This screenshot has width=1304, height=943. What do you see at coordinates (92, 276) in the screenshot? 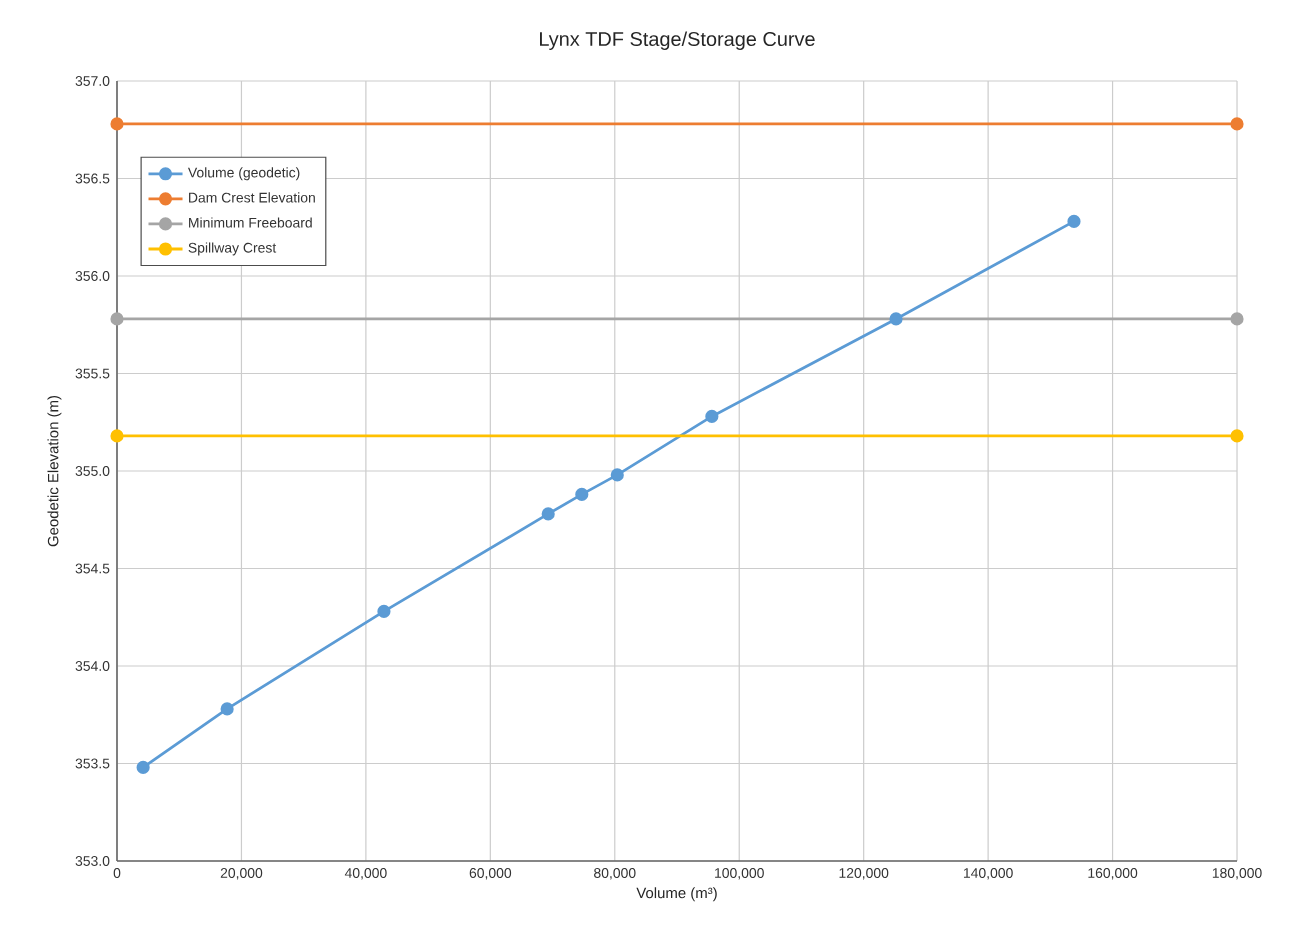
I see `y-tick-label: 356.0` at bounding box center [92, 276].